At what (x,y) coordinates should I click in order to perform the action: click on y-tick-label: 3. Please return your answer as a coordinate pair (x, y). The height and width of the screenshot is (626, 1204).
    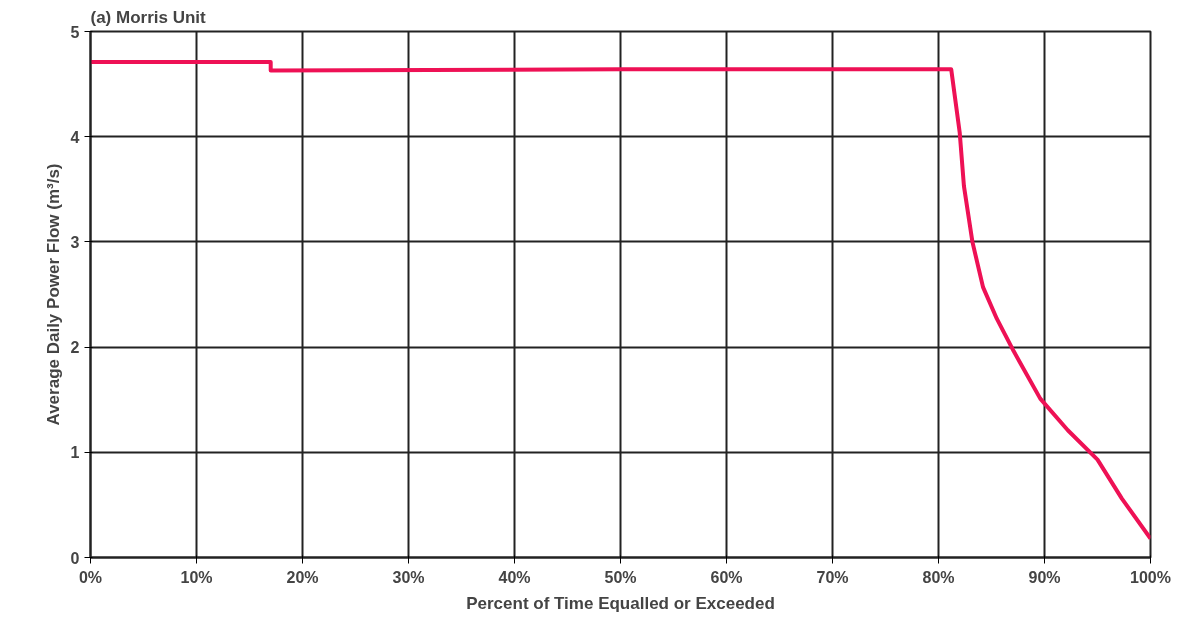
    Looking at the image, I should click on (75, 242).